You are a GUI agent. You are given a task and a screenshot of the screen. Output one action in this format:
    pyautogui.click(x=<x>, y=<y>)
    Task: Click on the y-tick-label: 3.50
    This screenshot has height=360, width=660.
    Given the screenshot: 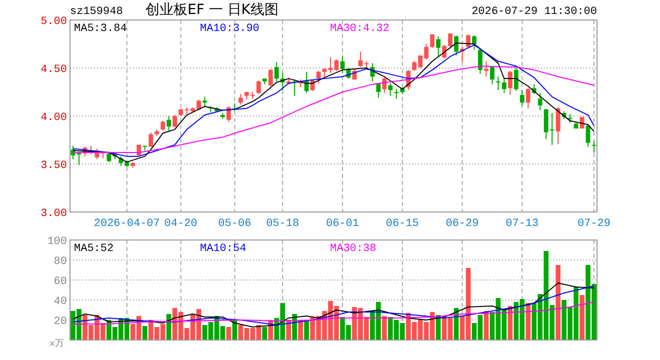 What is the action you would take?
    pyautogui.click(x=53, y=166)
    